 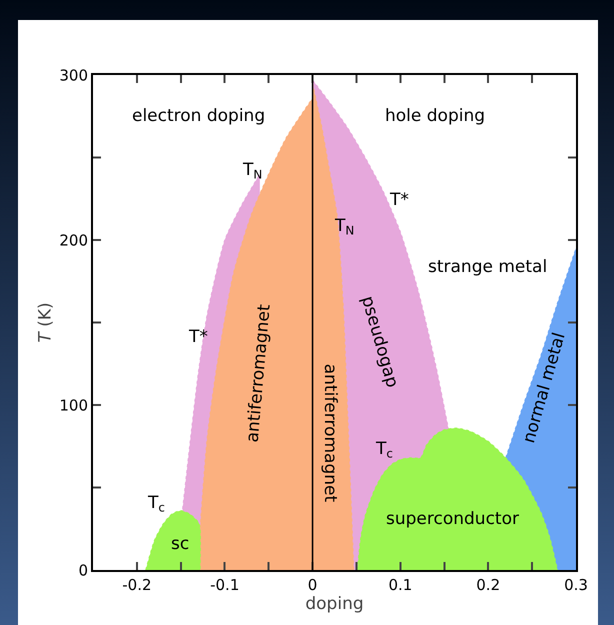 What do you see at coordinates (576, 585) in the screenshot?
I see `x-tick-label: 0.3` at bounding box center [576, 585].